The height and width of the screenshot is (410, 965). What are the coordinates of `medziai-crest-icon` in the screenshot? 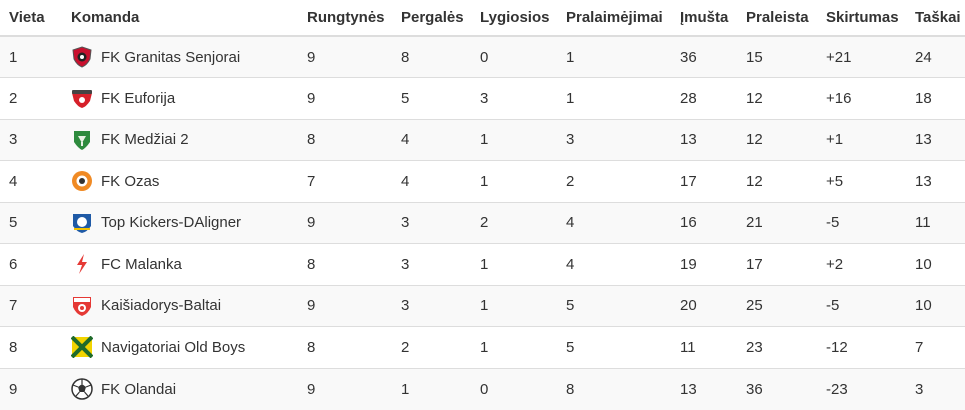 It's located at (82, 140).